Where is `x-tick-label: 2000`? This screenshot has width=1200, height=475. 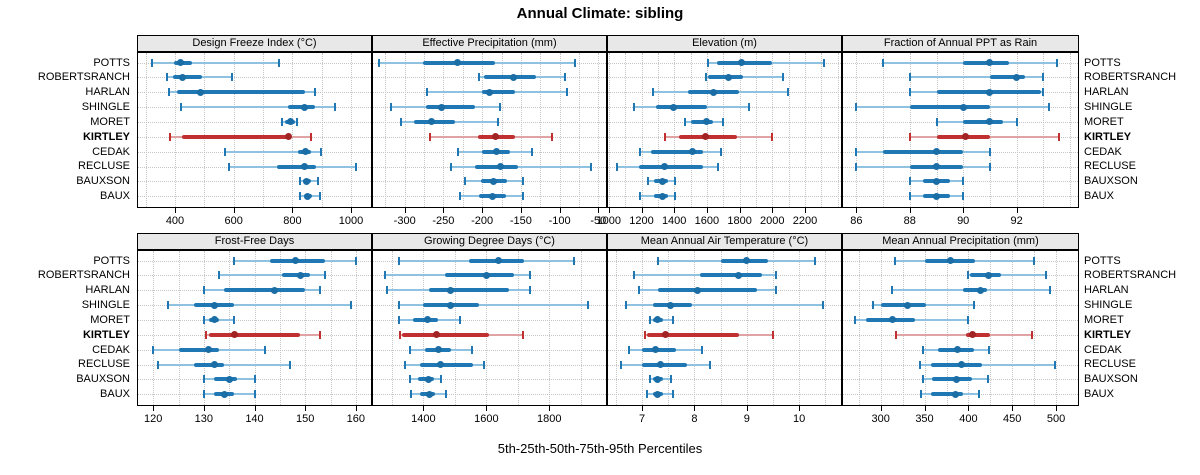
x-tick-label: 2000 is located at coordinates (772, 221).